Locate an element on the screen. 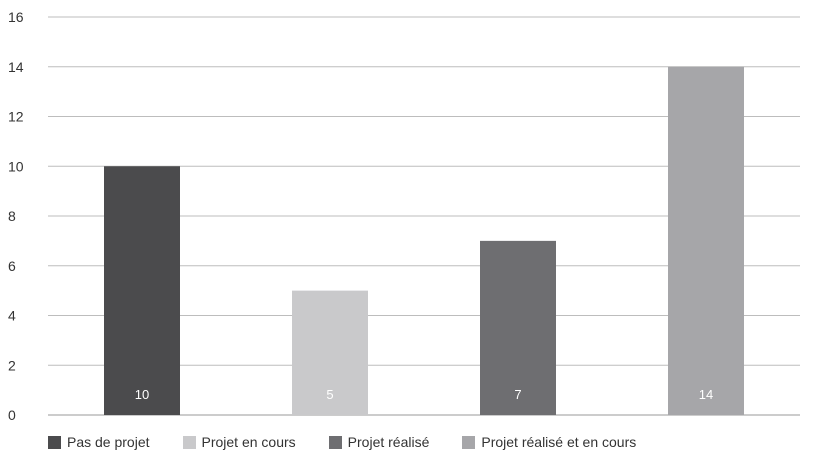  legend-label: Pas de projet is located at coordinates (108, 442).